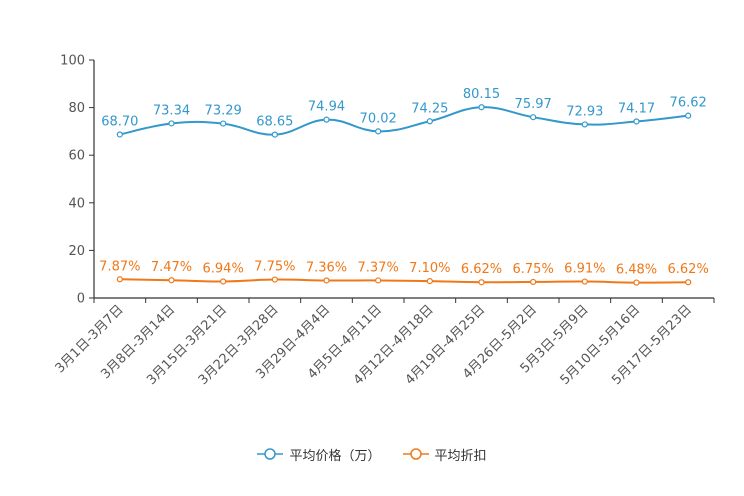 The height and width of the screenshot is (496, 744). What do you see at coordinates (76, 108) in the screenshot?
I see `y-tick-label: 80` at bounding box center [76, 108].